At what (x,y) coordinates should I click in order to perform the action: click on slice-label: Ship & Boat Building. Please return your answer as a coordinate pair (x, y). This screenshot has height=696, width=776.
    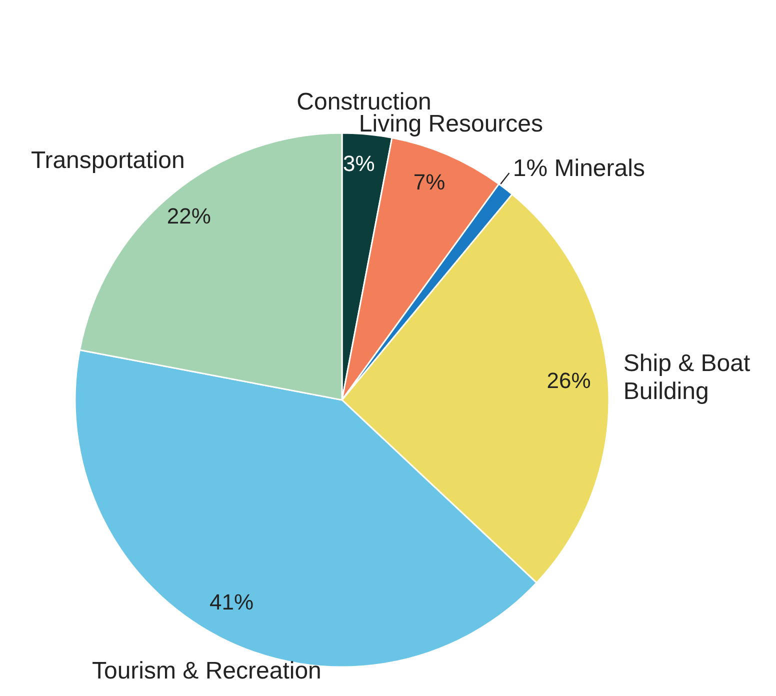
    Looking at the image, I should click on (687, 376).